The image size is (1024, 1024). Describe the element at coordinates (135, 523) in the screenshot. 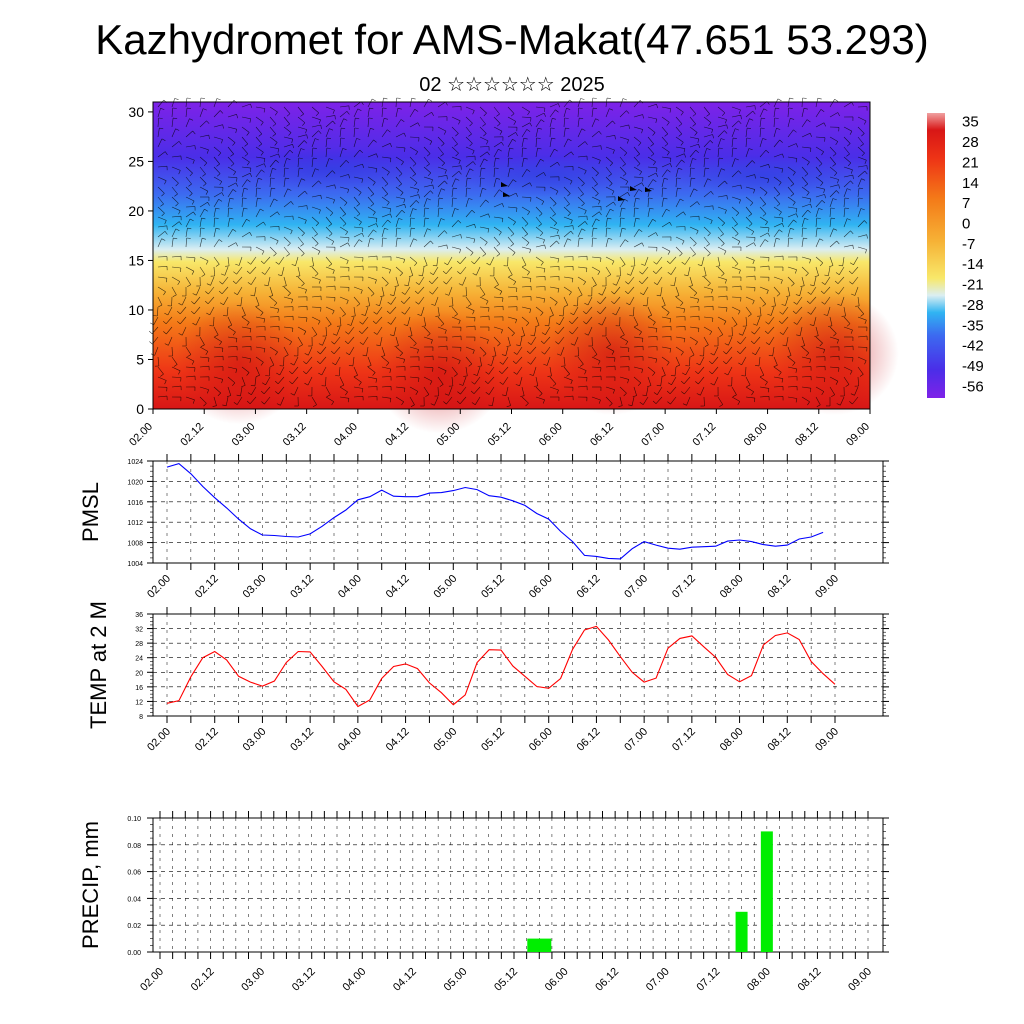

I see `y-tick-label: 1012` at that location.